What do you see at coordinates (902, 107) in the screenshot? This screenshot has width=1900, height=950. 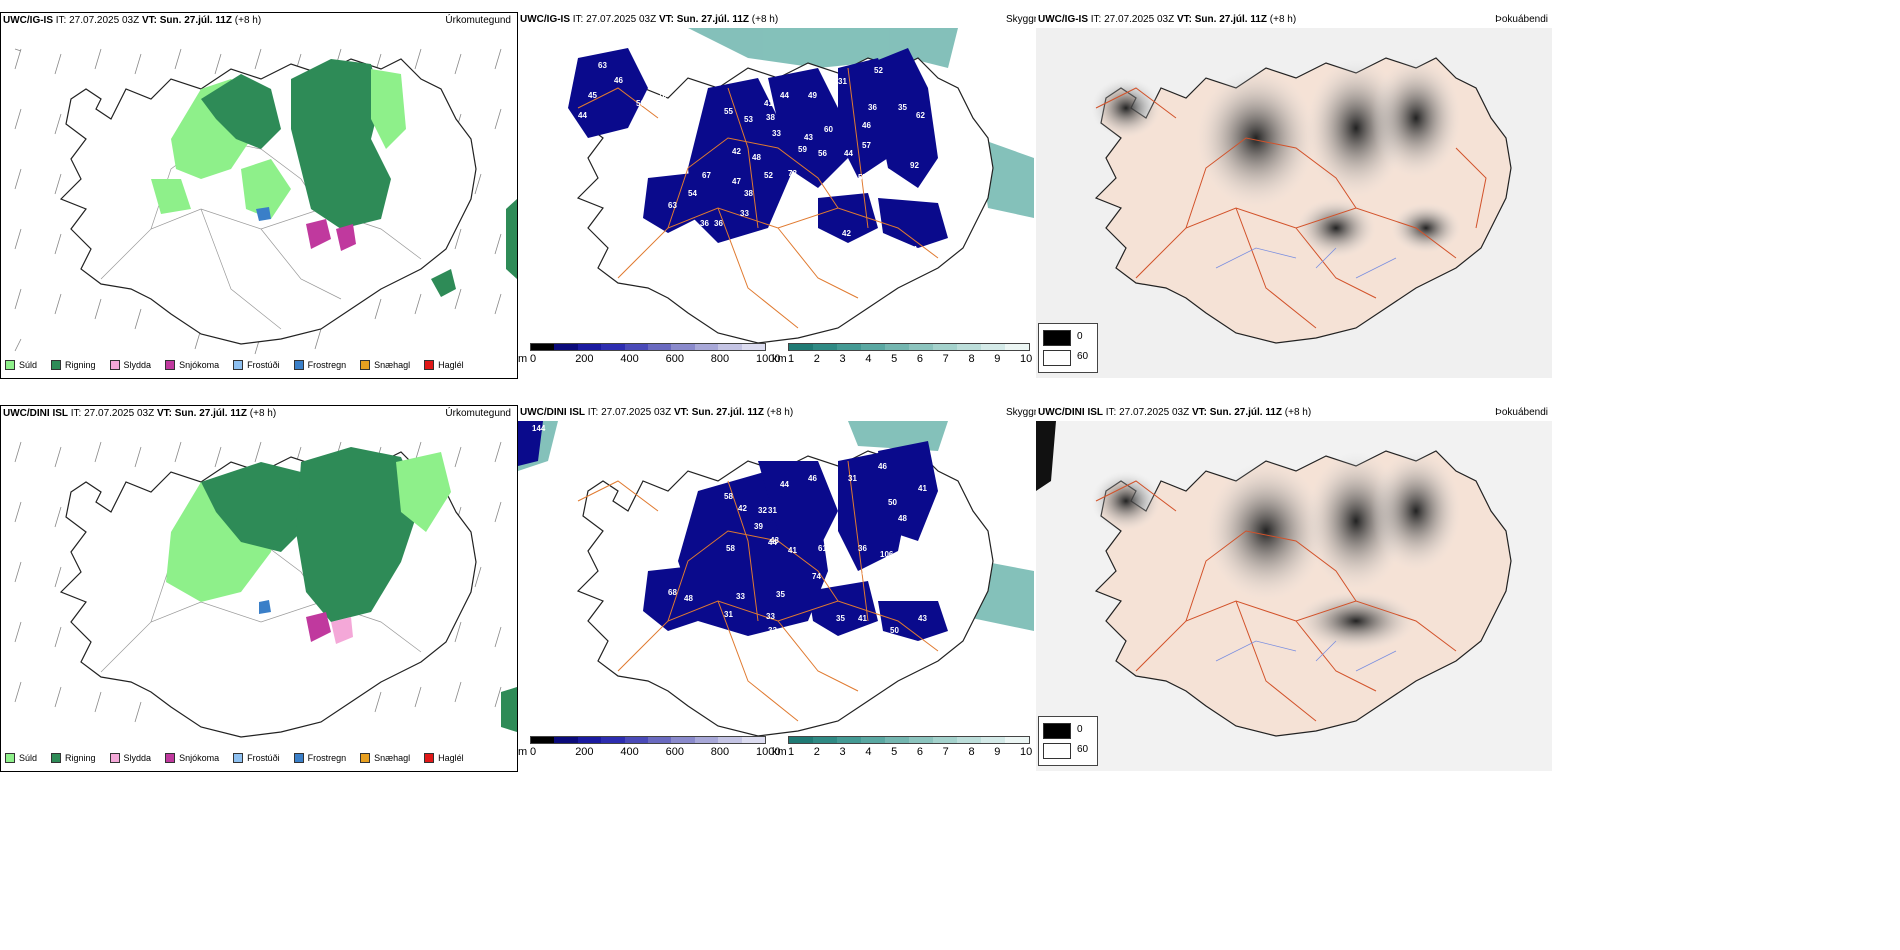 I see `ceiling-value-label: 35` at bounding box center [902, 107].